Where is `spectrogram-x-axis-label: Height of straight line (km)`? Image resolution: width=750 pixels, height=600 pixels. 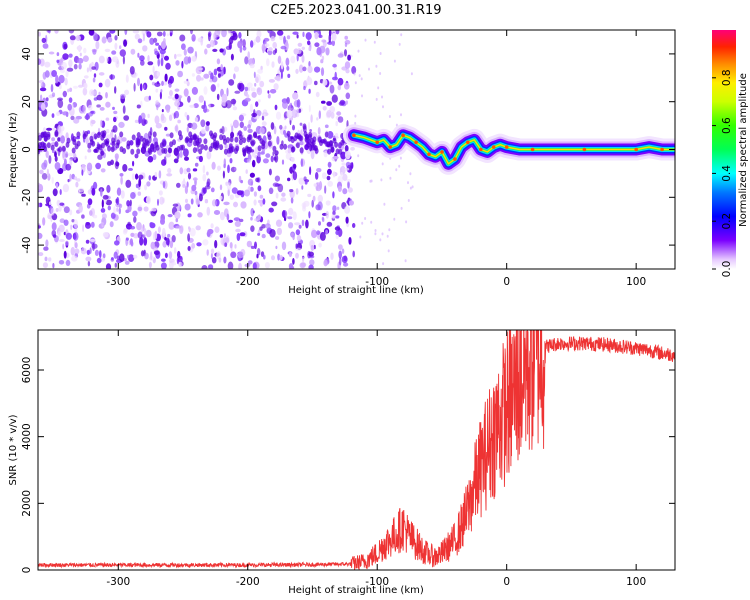 spectrogram-x-axis-label: Height of straight line (km) is located at coordinates (356, 290).